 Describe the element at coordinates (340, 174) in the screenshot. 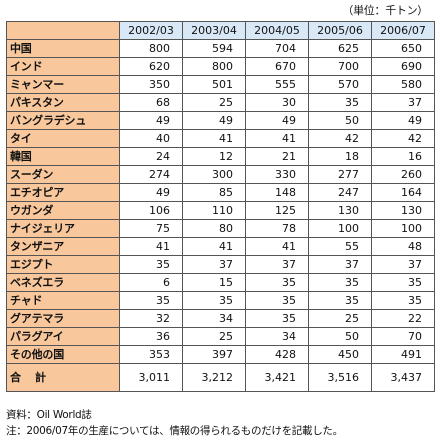

I see `value-cell: 277` at that location.